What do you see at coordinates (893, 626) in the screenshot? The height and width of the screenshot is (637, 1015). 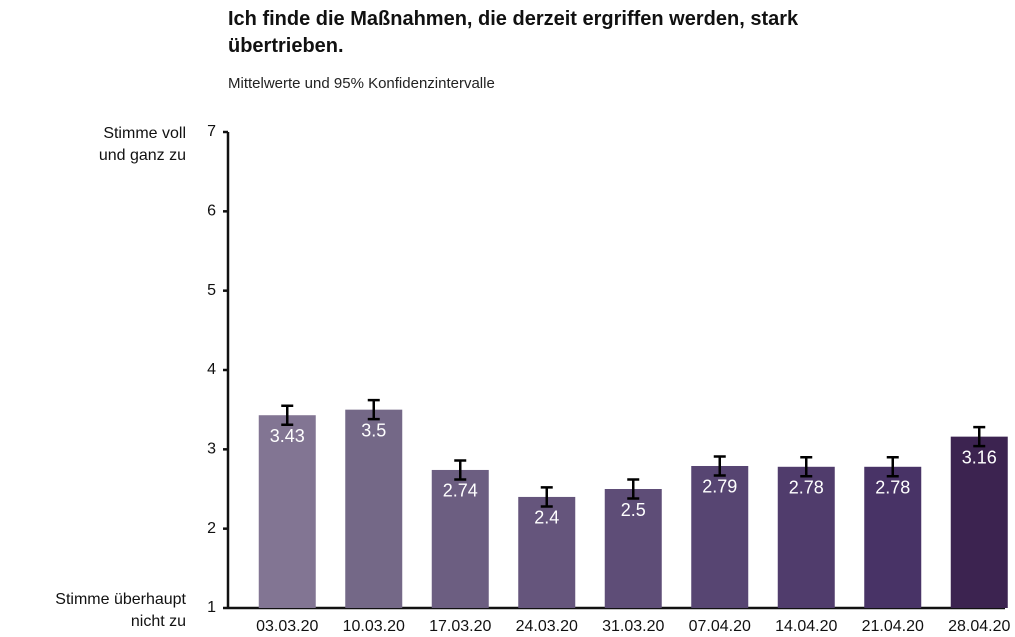 I see `x-tick-label: 21.04.20` at bounding box center [893, 626].